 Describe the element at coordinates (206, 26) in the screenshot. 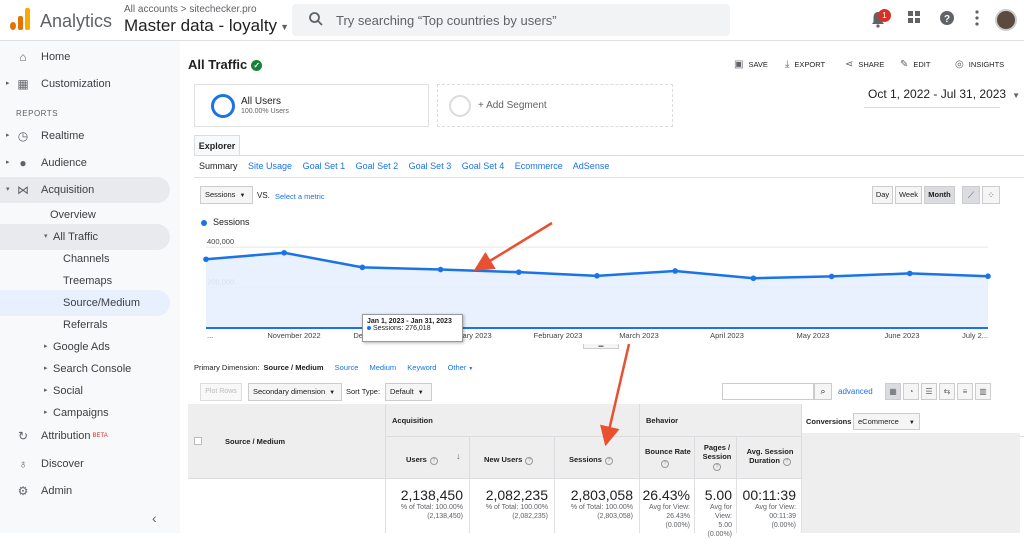

I see `property-selector: Master data - loyalty ▼` at that location.